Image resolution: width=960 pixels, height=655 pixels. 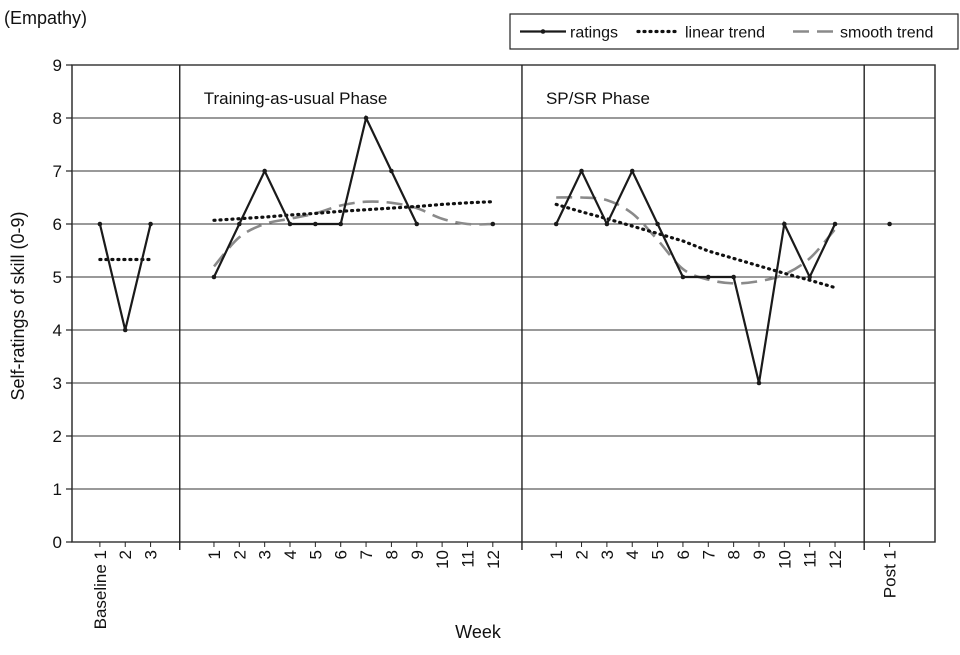 What do you see at coordinates (543, 31) in the screenshot?
I see `legend-swatch-ratings-marker` at bounding box center [543, 31].